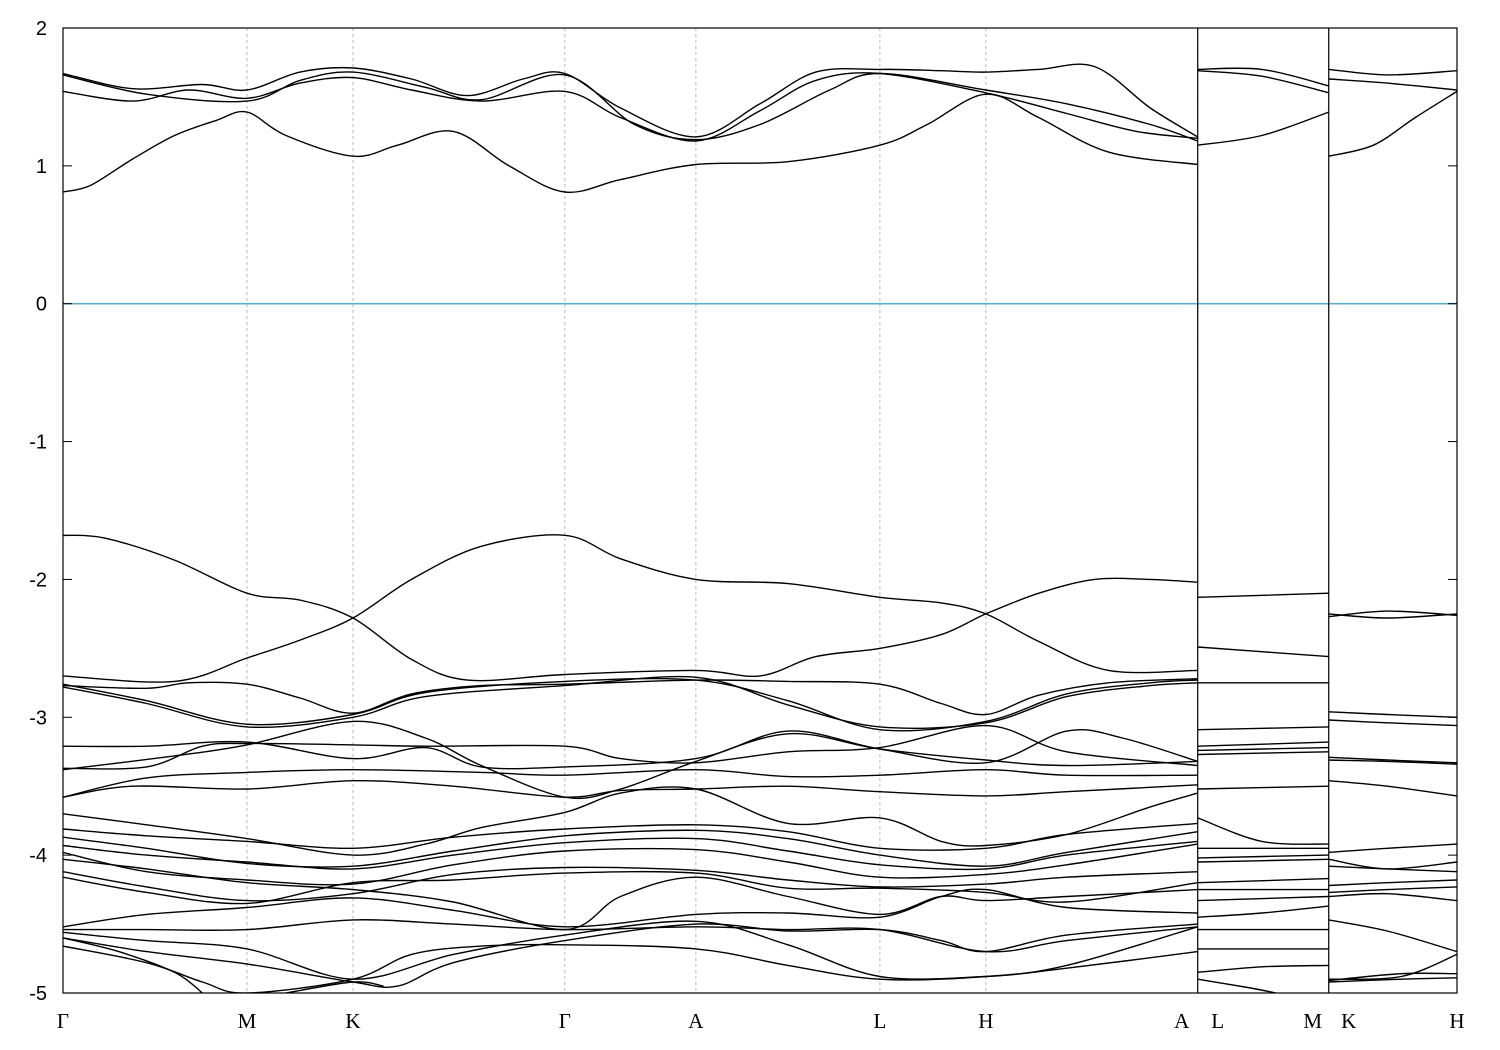 This screenshot has height=1050, width=1500. What do you see at coordinates (41, 29) in the screenshot?
I see `y-tick-label: 2` at bounding box center [41, 29].